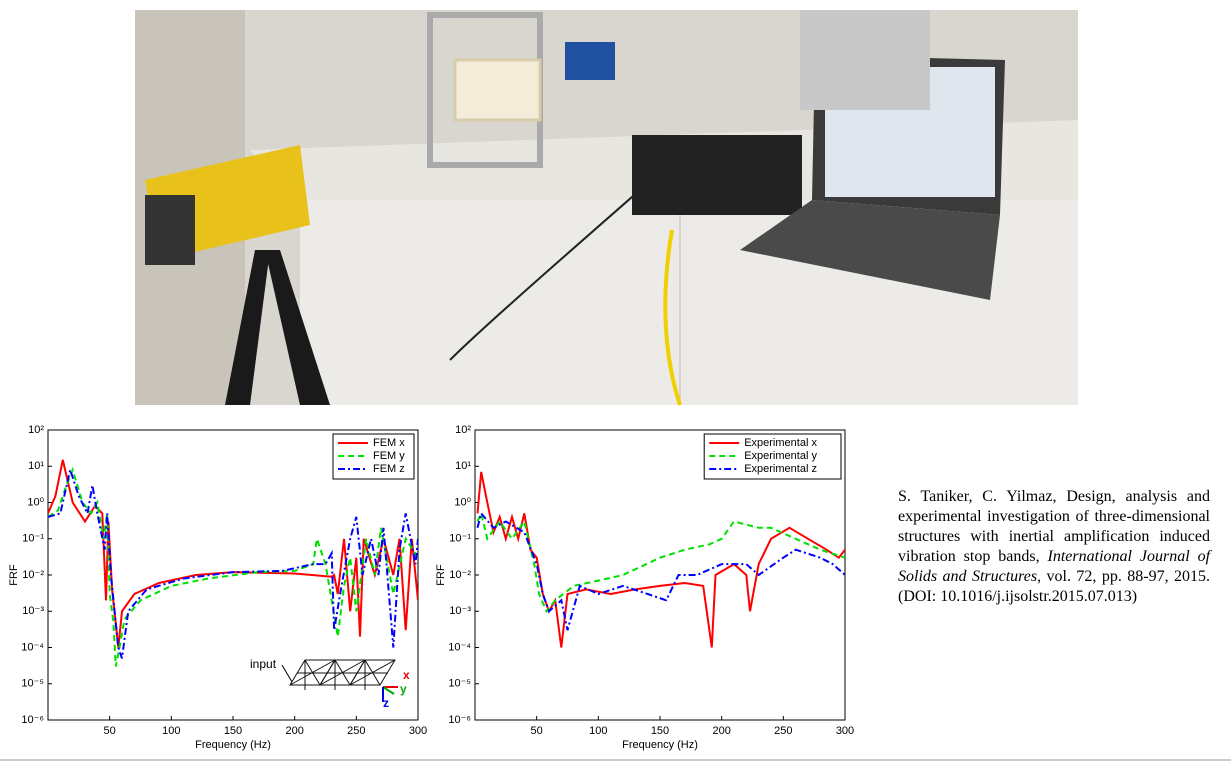 This screenshot has height=763, width=1231. I want to click on citation-details: , vol. 72, pp. 88-97, 2015., so click(1124, 576).